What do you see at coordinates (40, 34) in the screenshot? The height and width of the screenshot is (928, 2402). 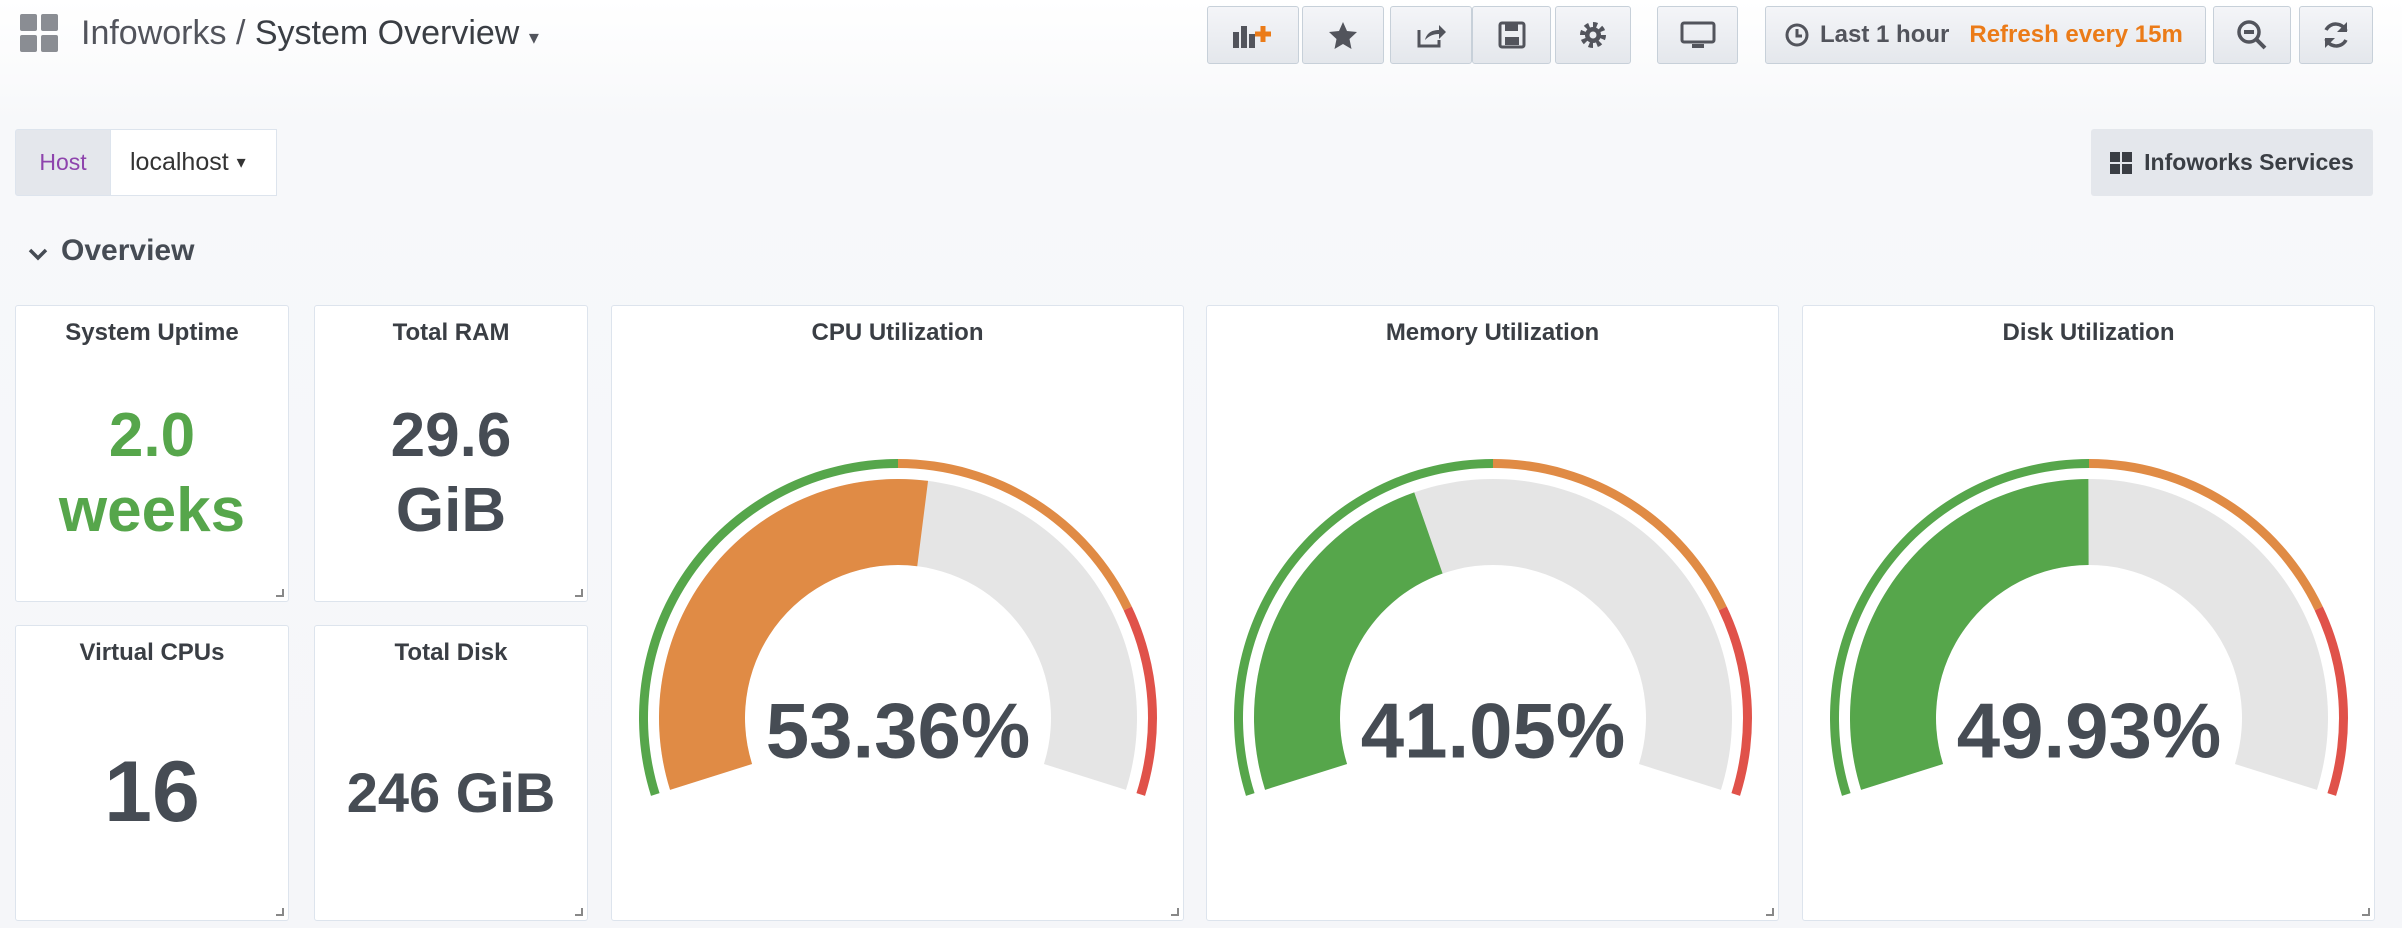 I see `apps-icon` at bounding box center [40, 34].